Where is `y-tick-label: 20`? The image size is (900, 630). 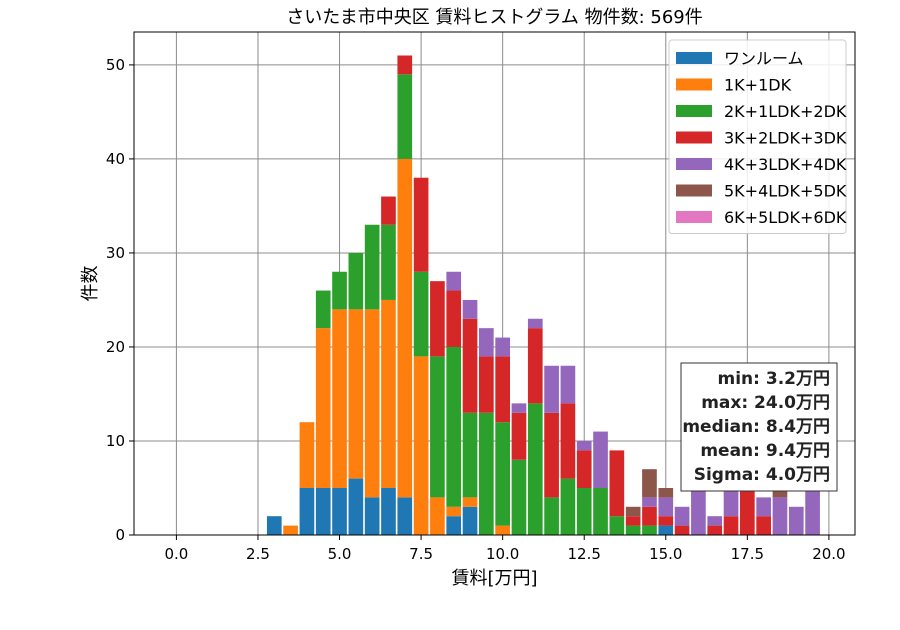
y-tick-label: 20 is located at coordinates (115, 347).